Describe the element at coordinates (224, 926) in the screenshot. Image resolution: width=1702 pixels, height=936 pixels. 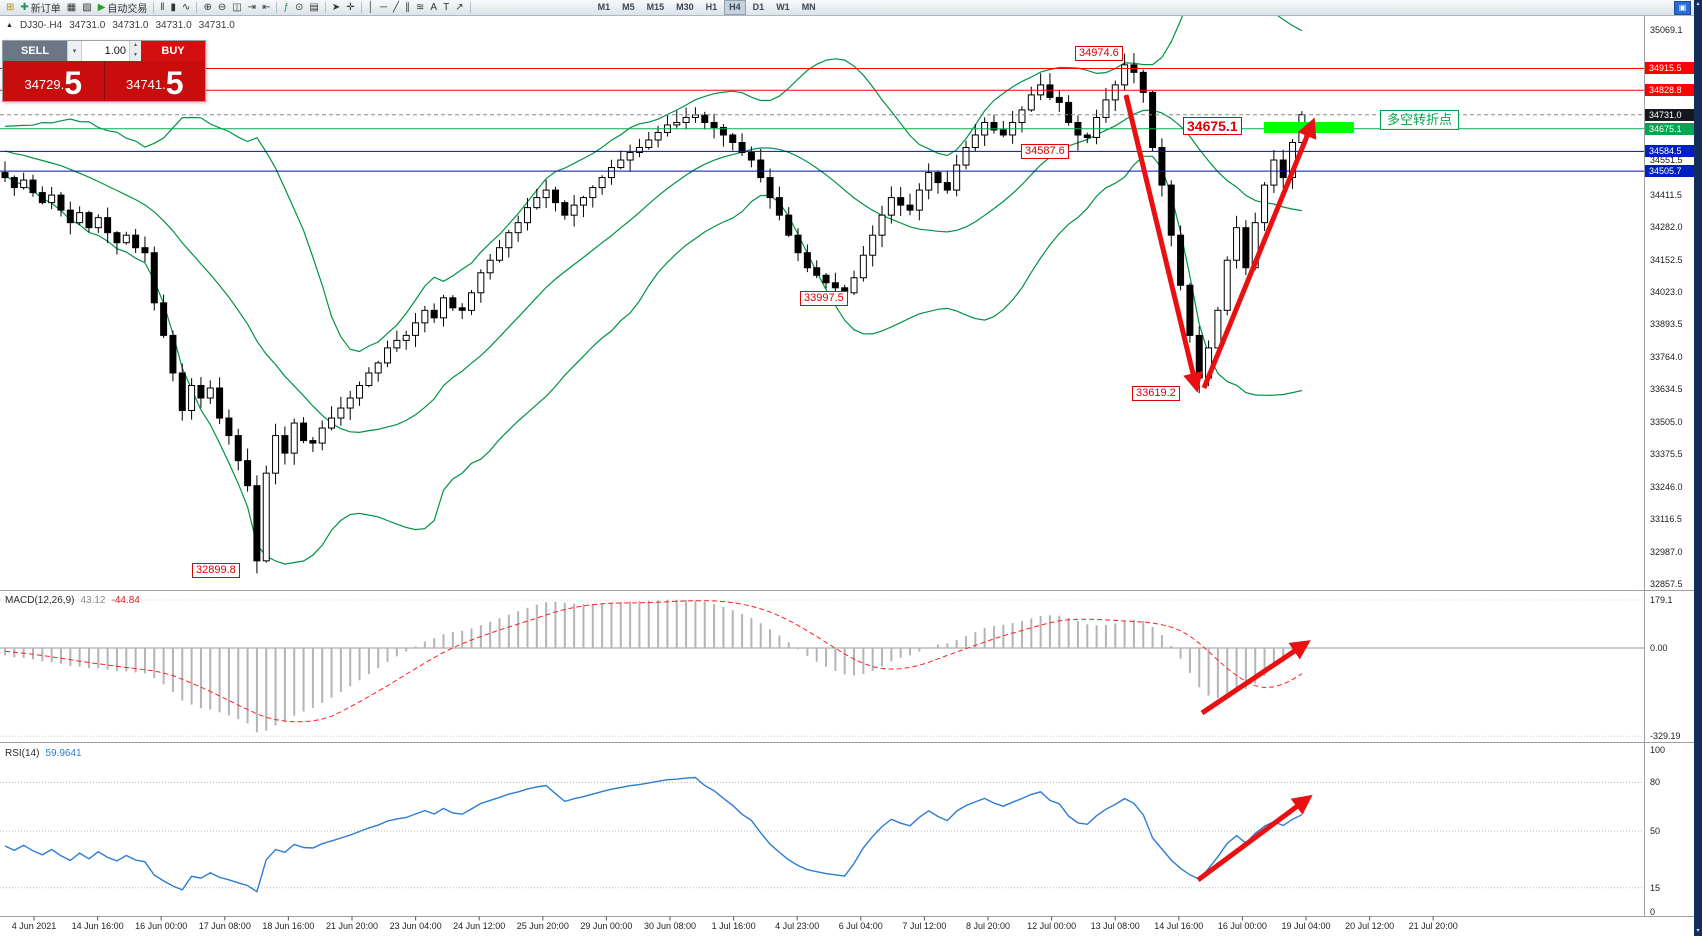
I see `time-axis-label: 17 Jun 08:00` at that location.